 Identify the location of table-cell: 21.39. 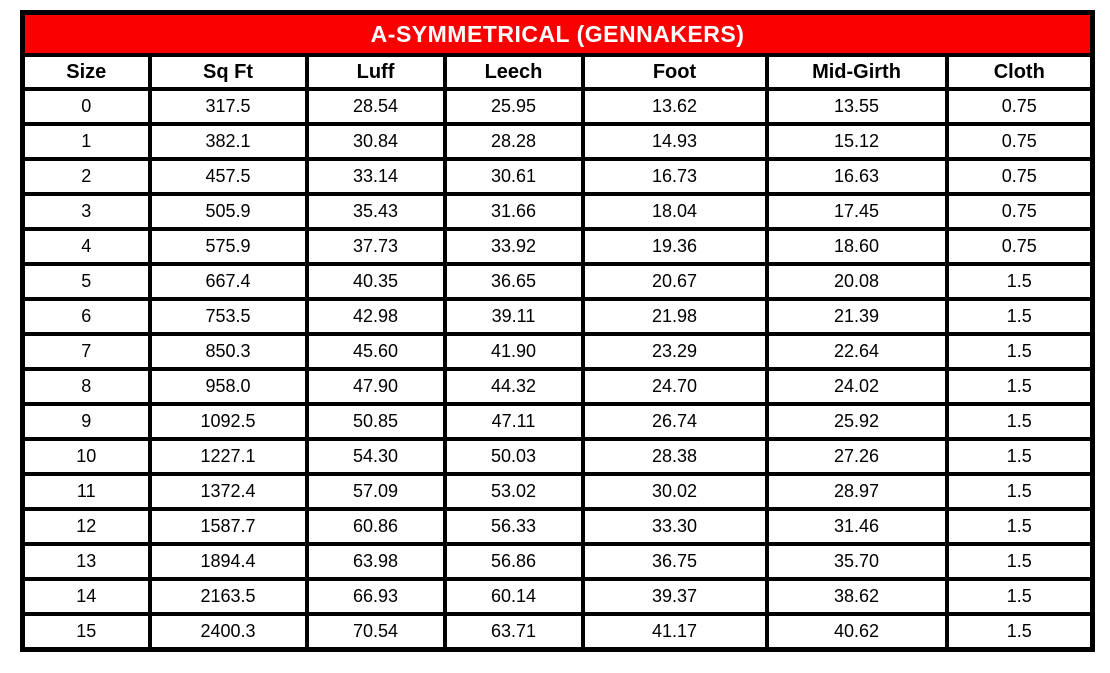
(856, 316).